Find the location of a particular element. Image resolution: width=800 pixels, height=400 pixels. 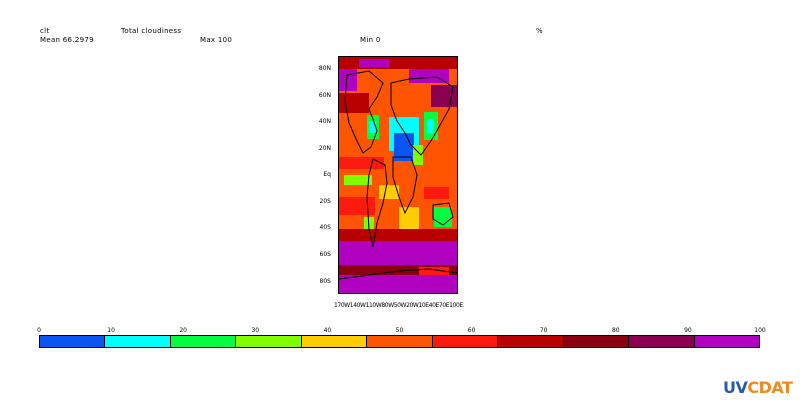

min-value: Min 0 is located at coordinates (370, 40).